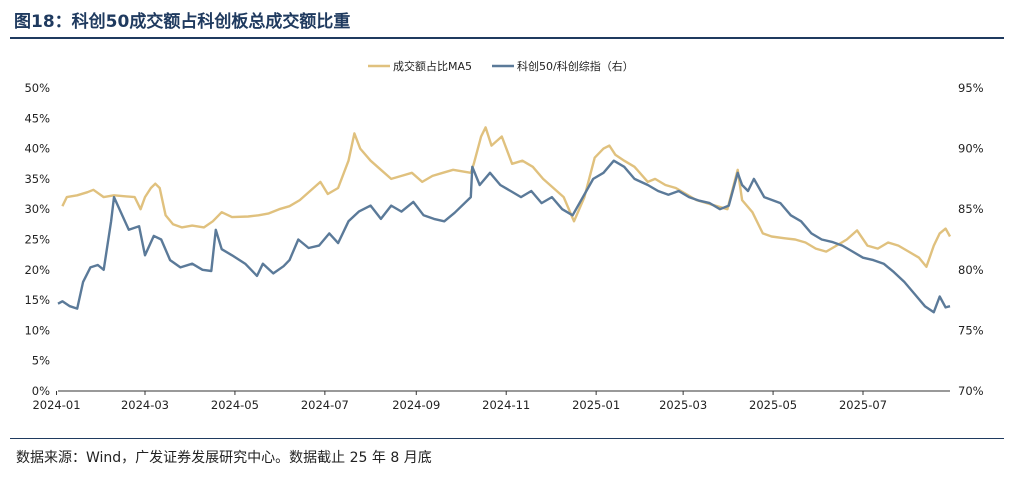 The height and width of the screenshot is (491, 1024). Describe the element at coordinates (37, 240) in the screenshot. I see `y-left-tick-label: 25%` at that location.